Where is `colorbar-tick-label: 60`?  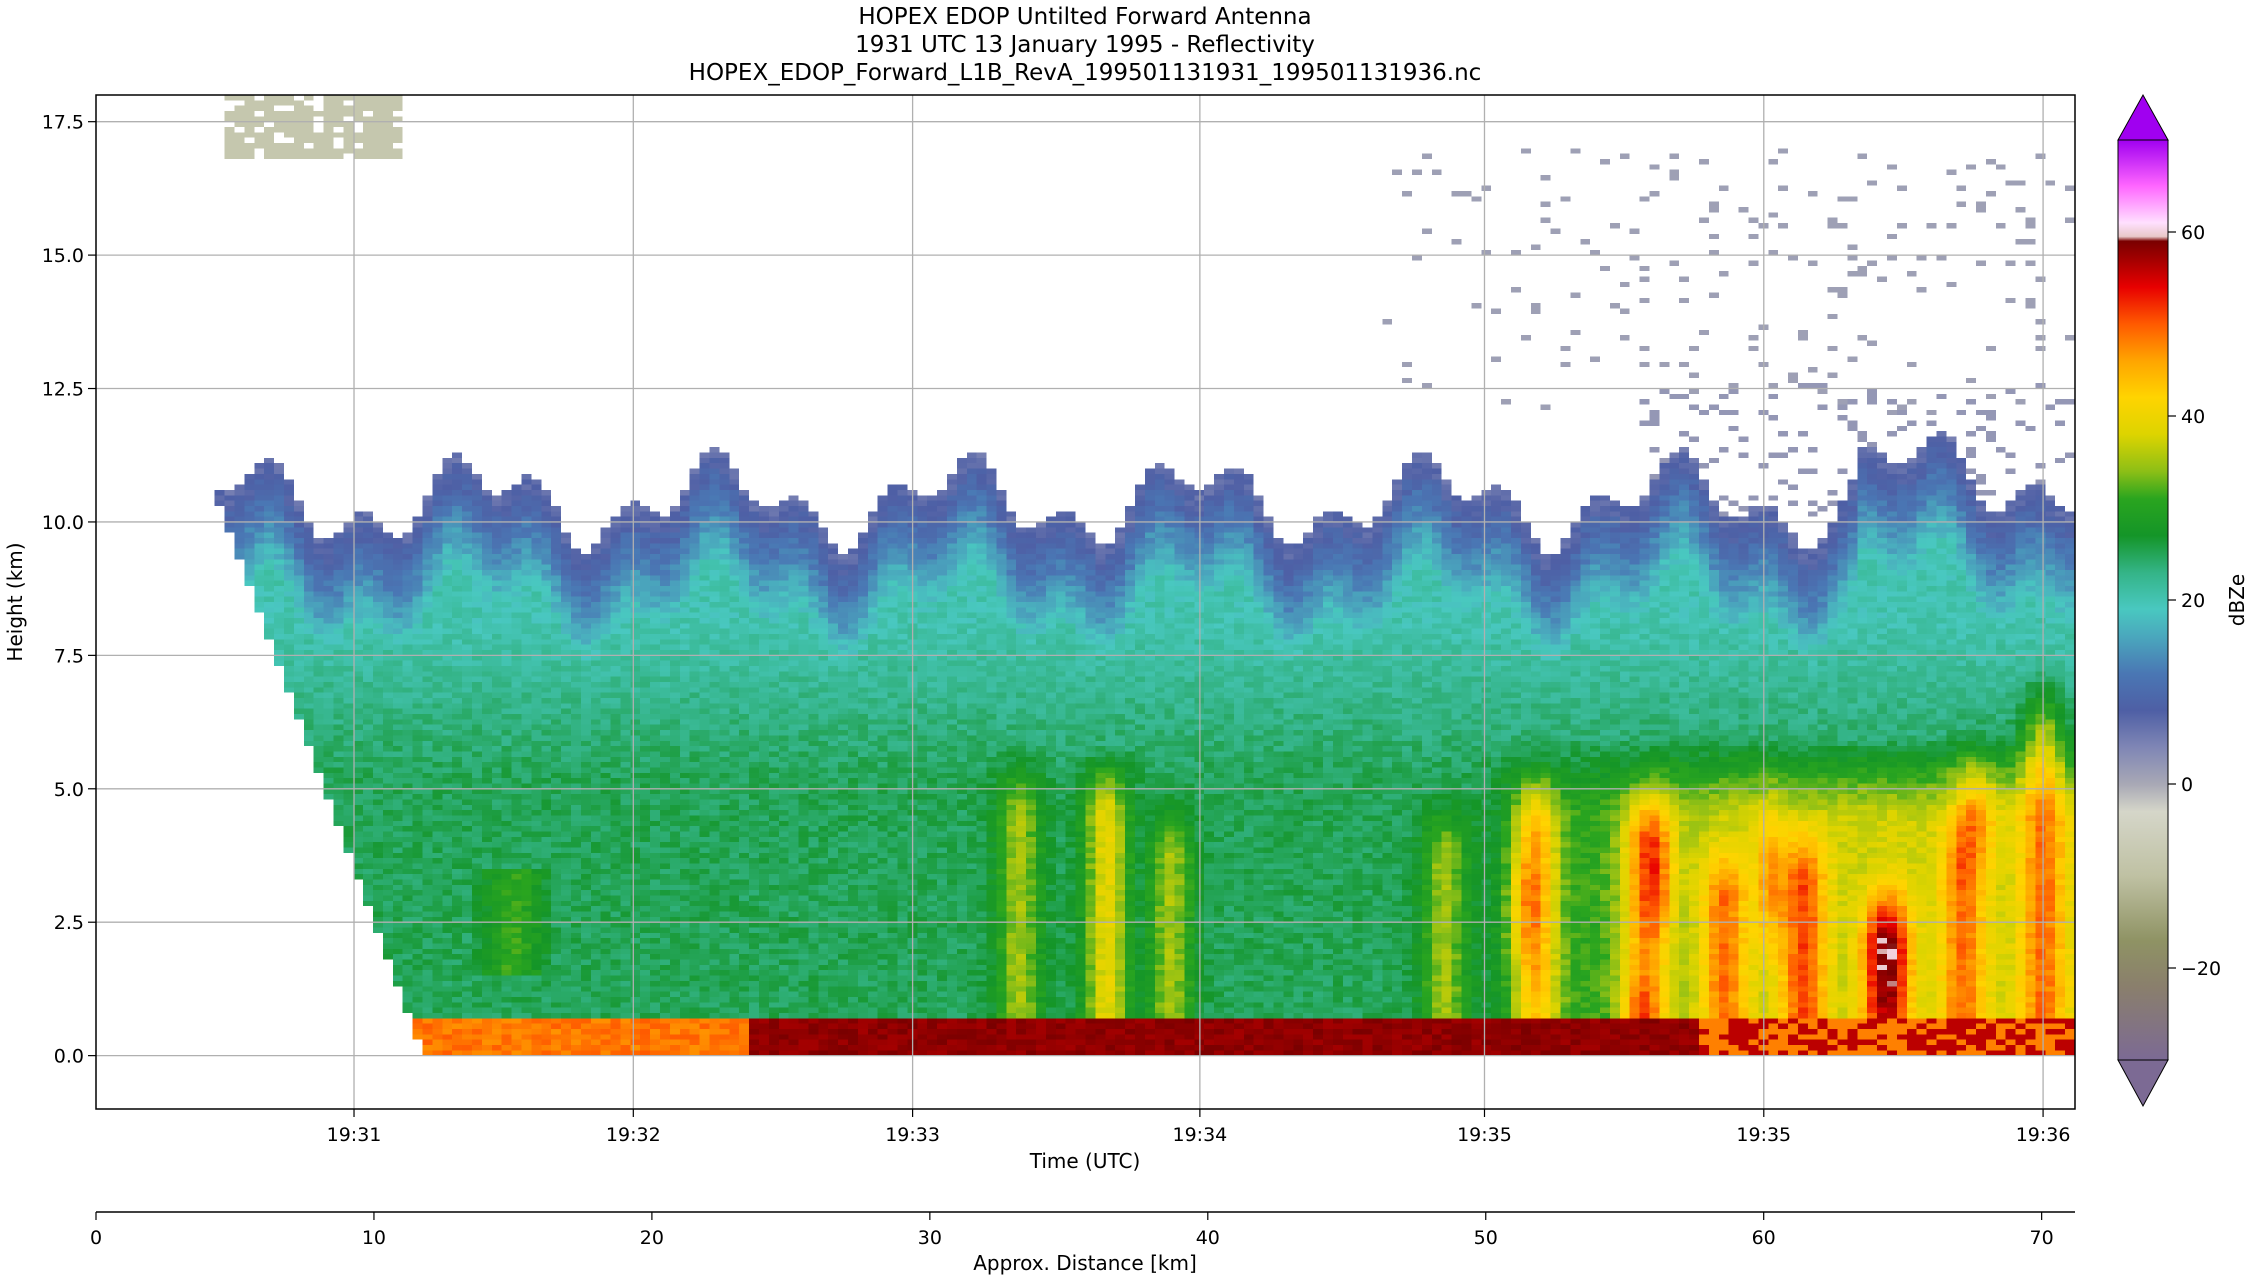
colorbar-tick-label: 60 is located at coordinates (2193, 233).